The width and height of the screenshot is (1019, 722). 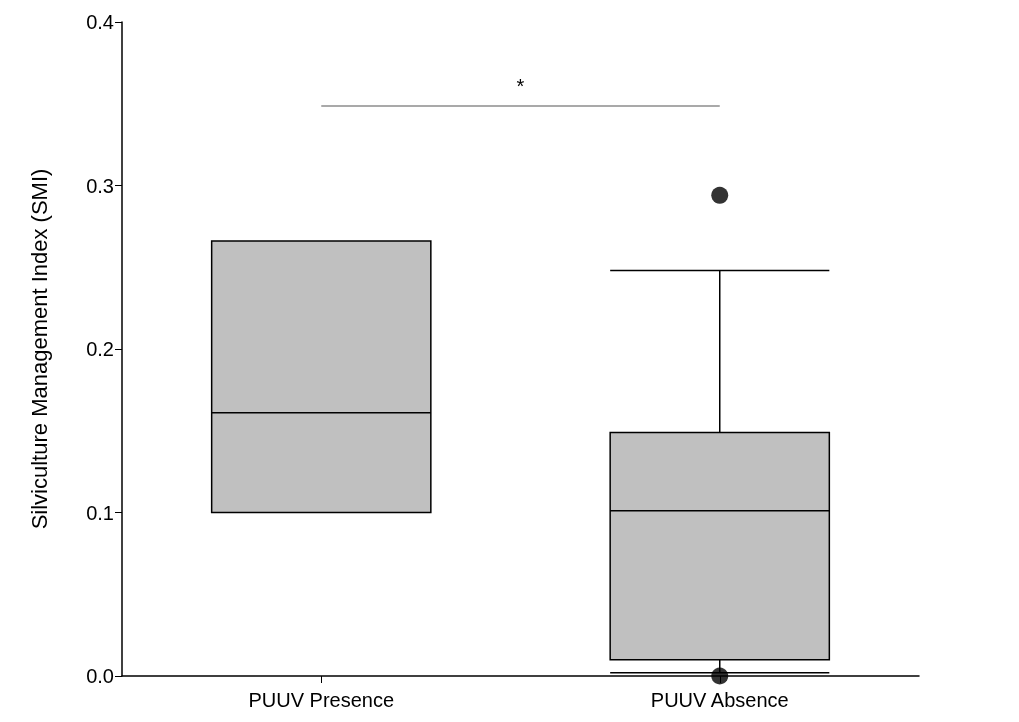 I want to click on y-tick-label: 0.0, so click(x=100, y=676).